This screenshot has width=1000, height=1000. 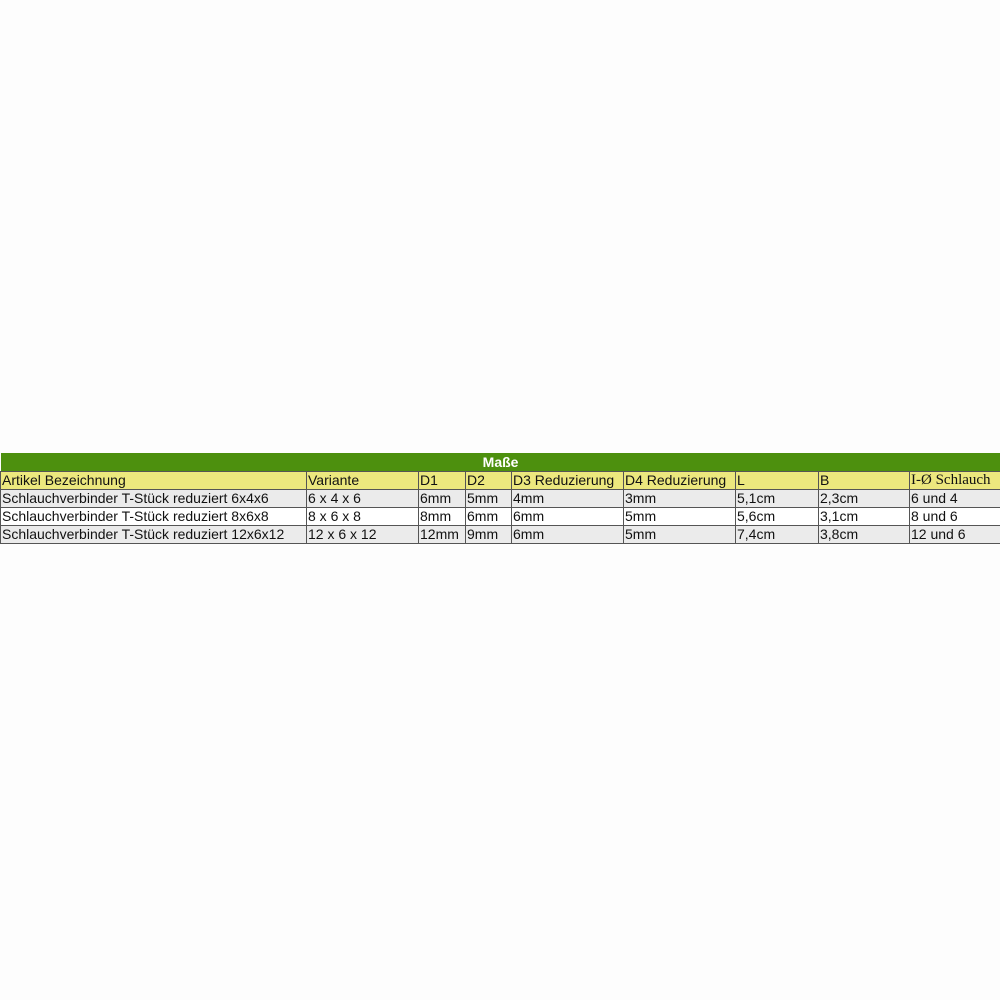 I want to click on table-cell: 12 x 6 x 12, so click(x=362, y=534).